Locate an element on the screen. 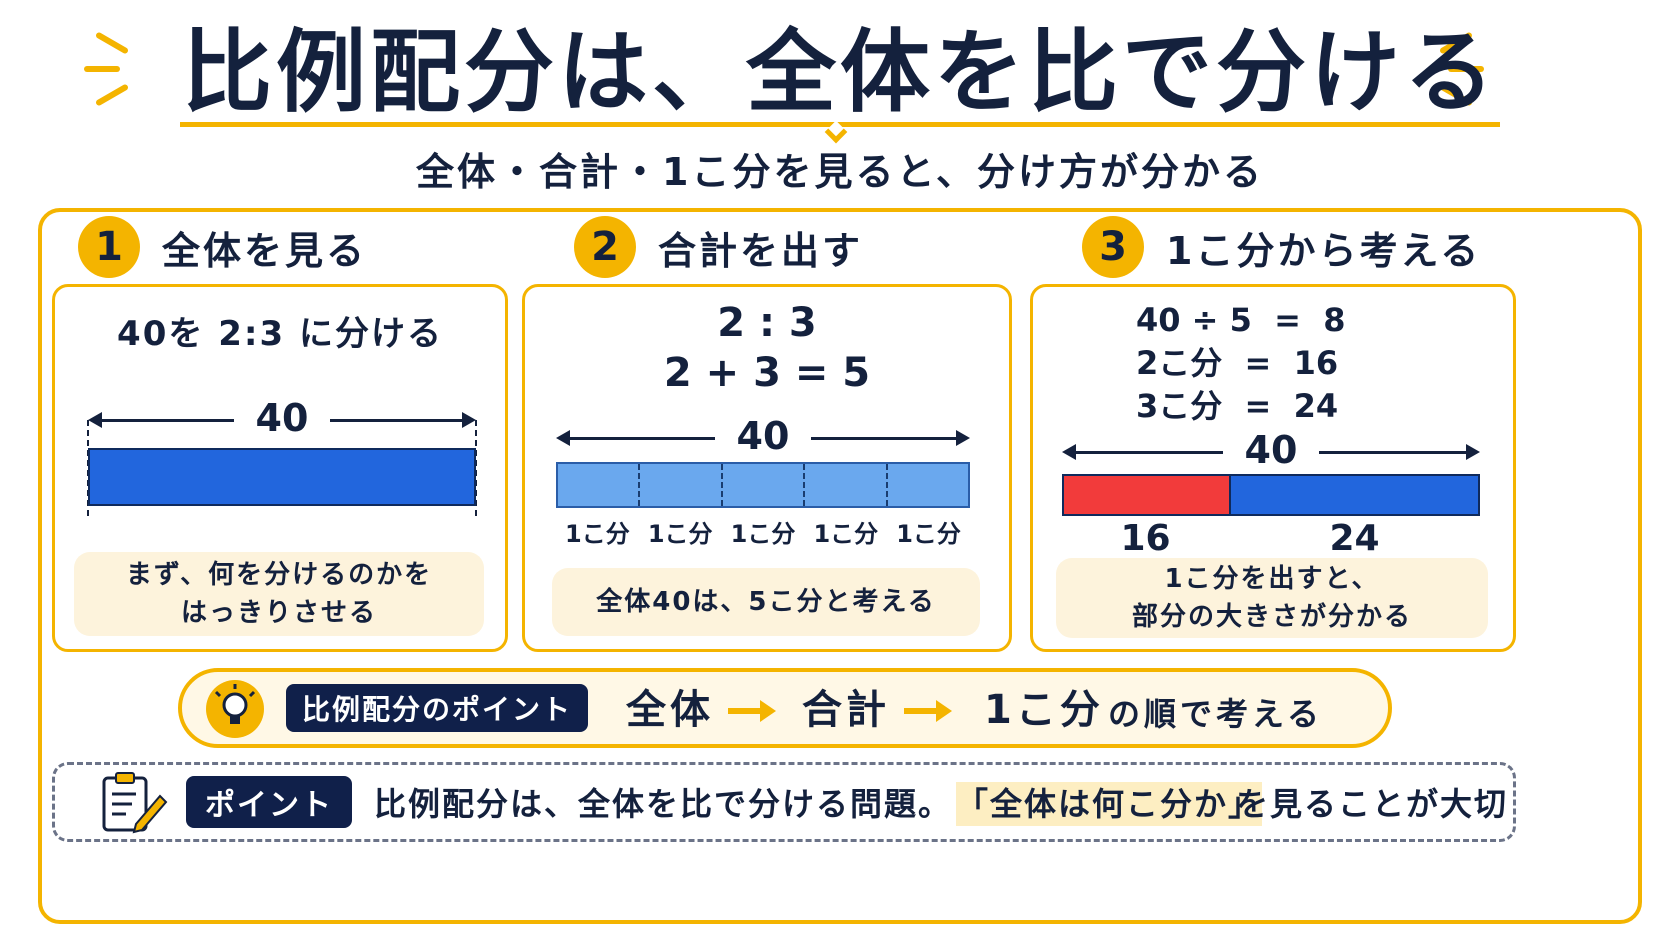 The width and height of the screenshot is (1672, 941). step-3-label: 1こ分から考える is located at coordinates (1324, 250).